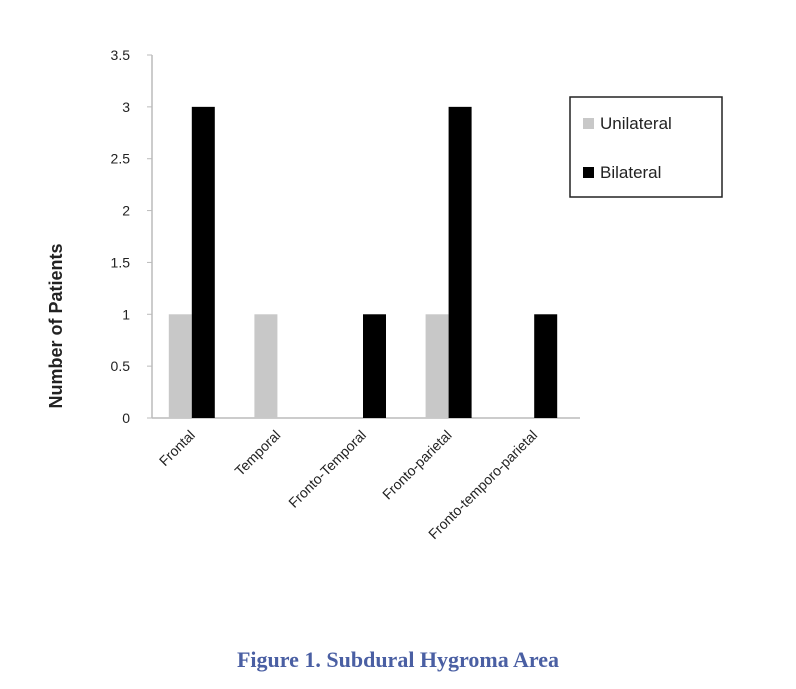 The height and width of the screenshot is (689, 796). Describe the element at coordinates (177, 448) in the screenshot. I see `x-tick-label: Frontal` at that location.